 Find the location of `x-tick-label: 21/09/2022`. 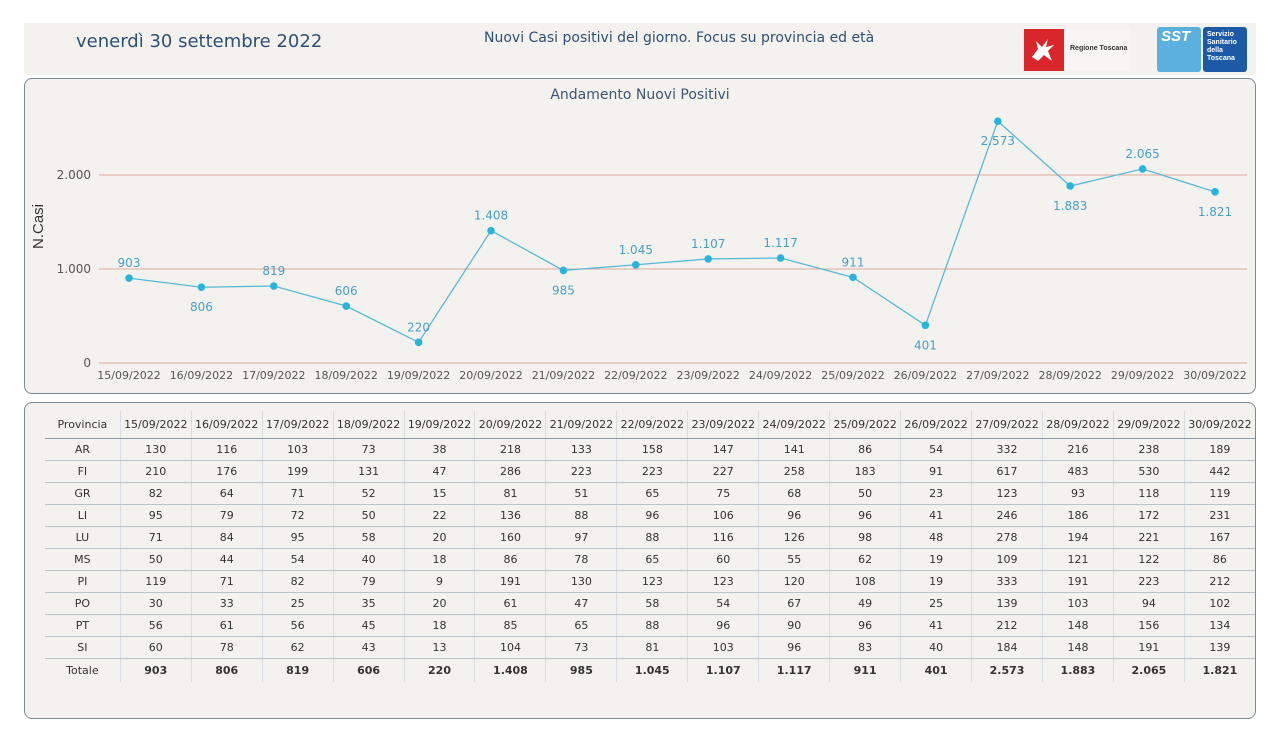

x-tick-label: 21/09/2022 is located at coordinates (563, 375).